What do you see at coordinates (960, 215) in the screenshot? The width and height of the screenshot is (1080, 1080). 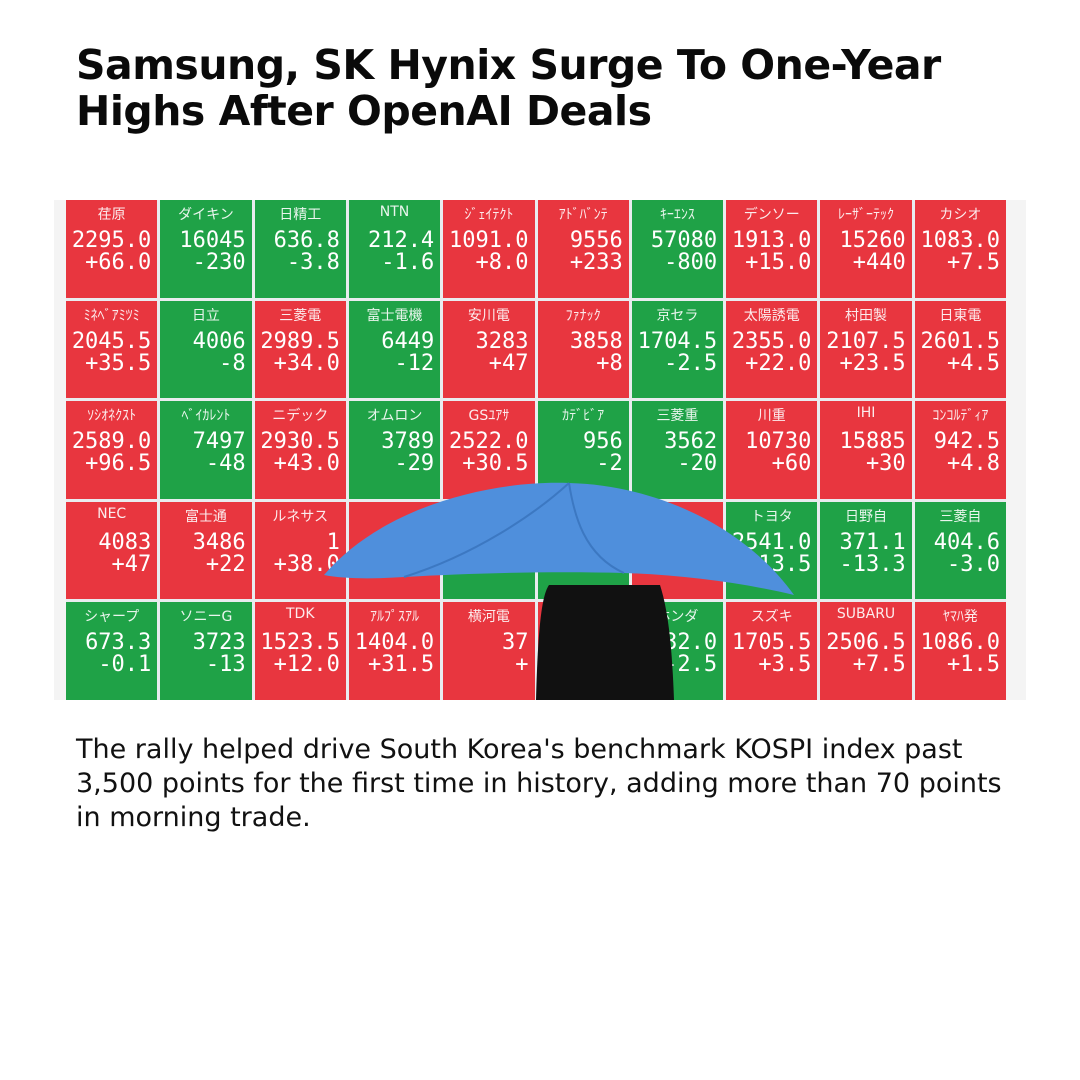 I see `stock-name: カシオ` at bounding box center [960, 215].